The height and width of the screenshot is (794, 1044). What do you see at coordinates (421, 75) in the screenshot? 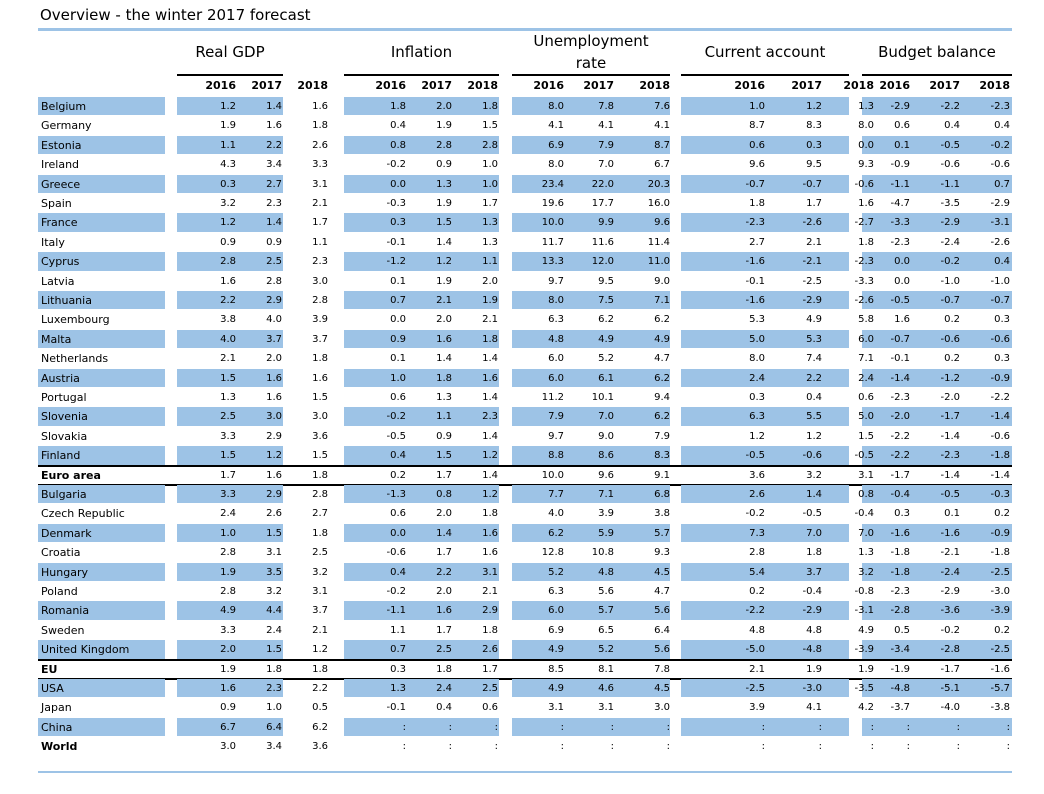
I see `year-underline` at bounding box center [421, 75].